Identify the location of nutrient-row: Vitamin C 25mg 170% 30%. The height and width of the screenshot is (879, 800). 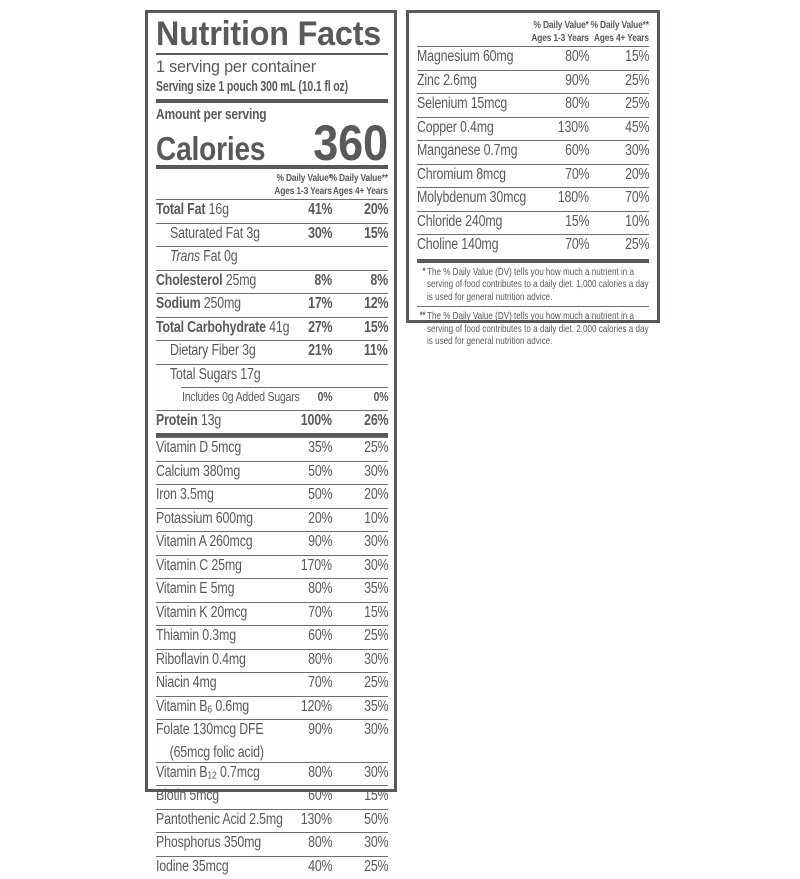
(272, 567).